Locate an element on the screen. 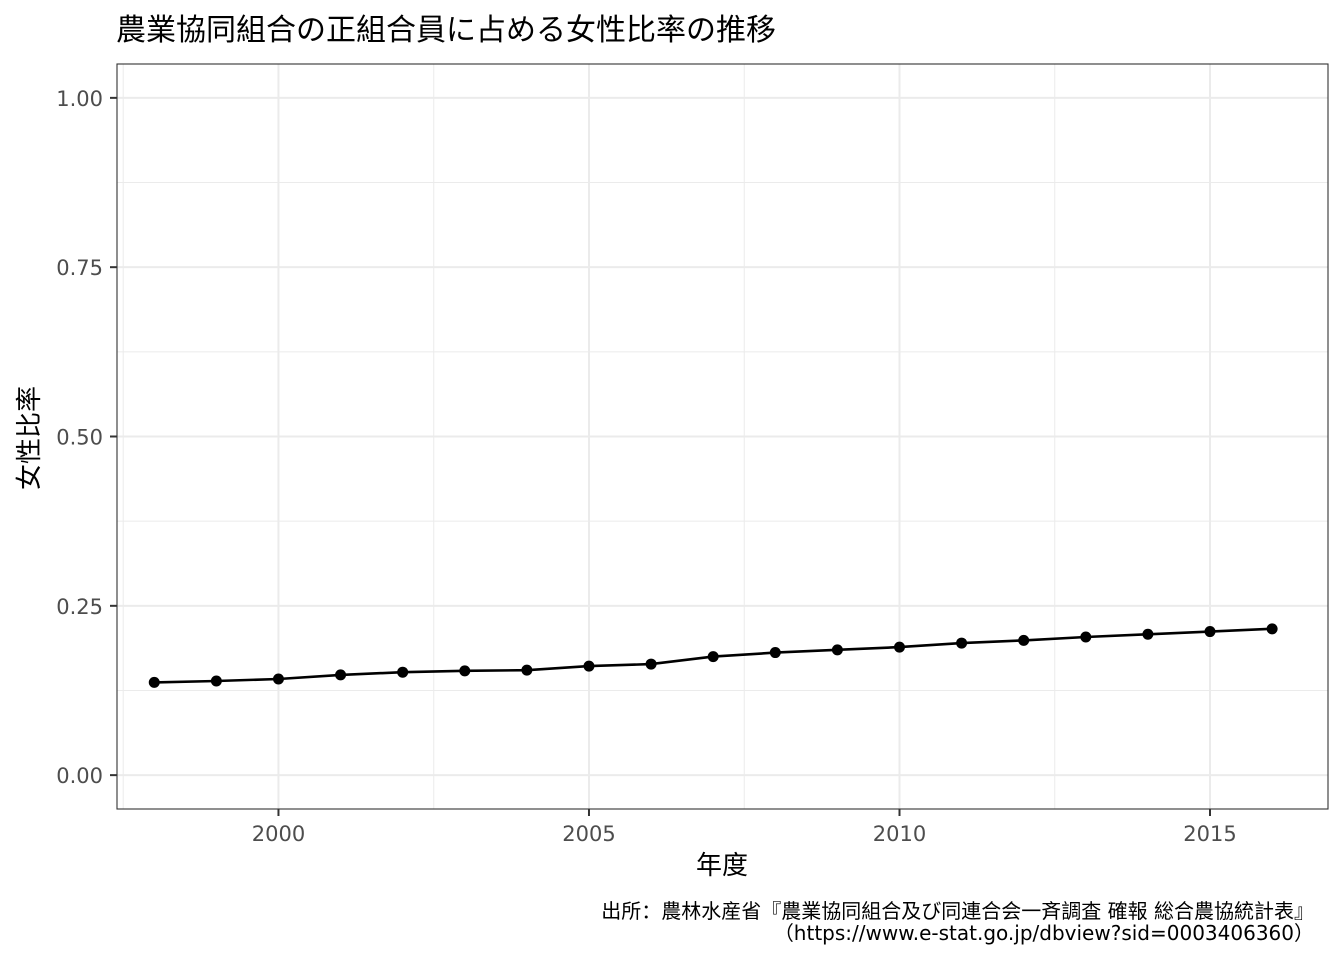 The width and height of the screenshot is (1344, 960). y-tick-label: 1.00 is located at coordinates (79, 99).